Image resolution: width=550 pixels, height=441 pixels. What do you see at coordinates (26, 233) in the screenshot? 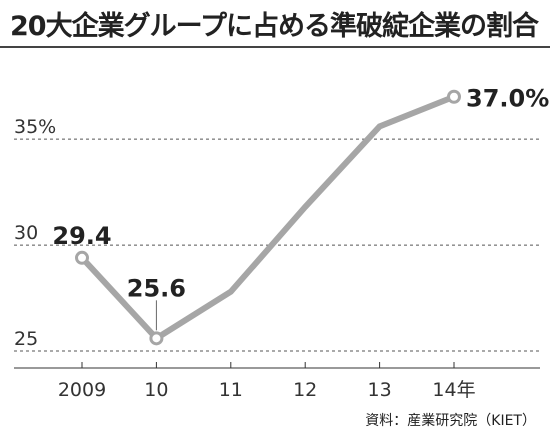
I see `y-tick-label: 30` at bounding box center [26, 233].